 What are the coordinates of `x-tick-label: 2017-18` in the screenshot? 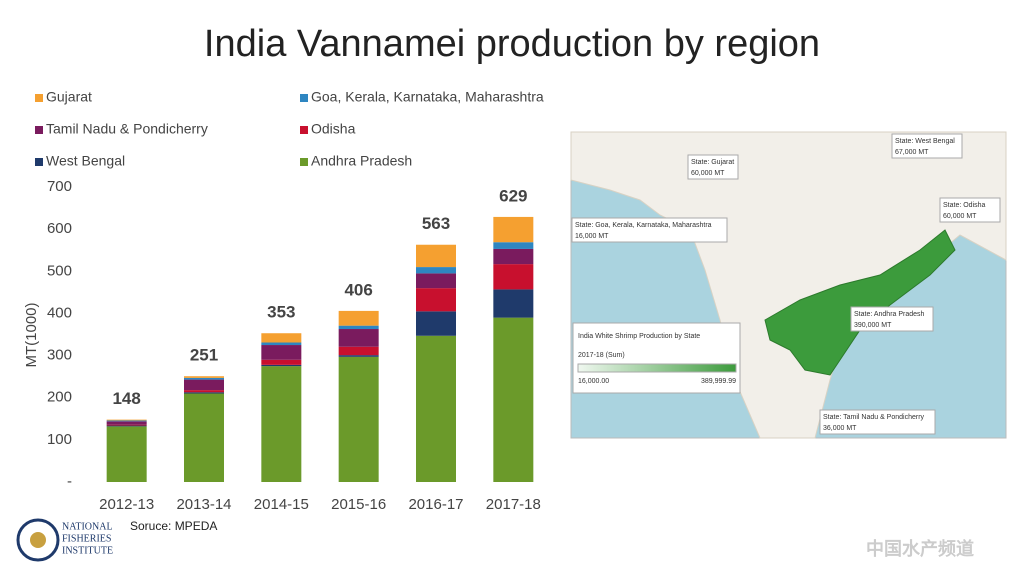 It's located at (513, 504).